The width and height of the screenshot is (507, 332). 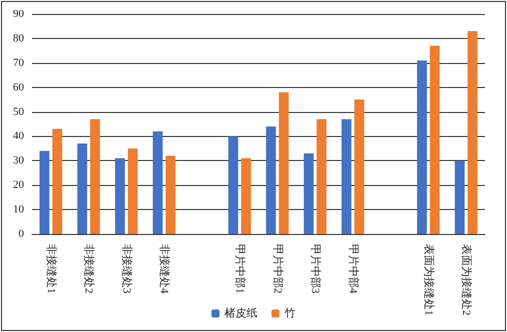 I want to click on legend-label: 竹, so click(x=290, y=314).